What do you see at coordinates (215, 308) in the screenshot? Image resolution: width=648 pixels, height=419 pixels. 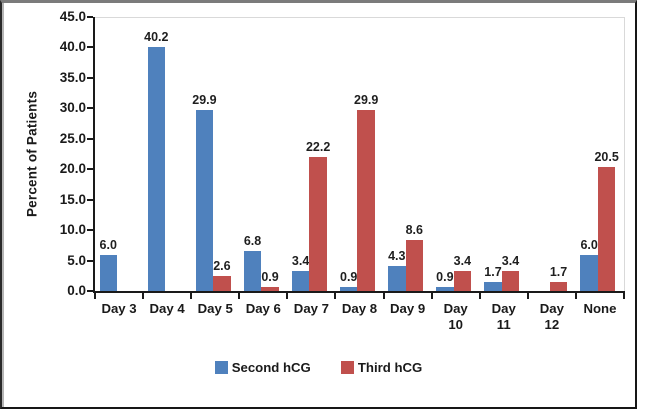 I see `x-category-label: Day 5` at bounding box center [215, 308].